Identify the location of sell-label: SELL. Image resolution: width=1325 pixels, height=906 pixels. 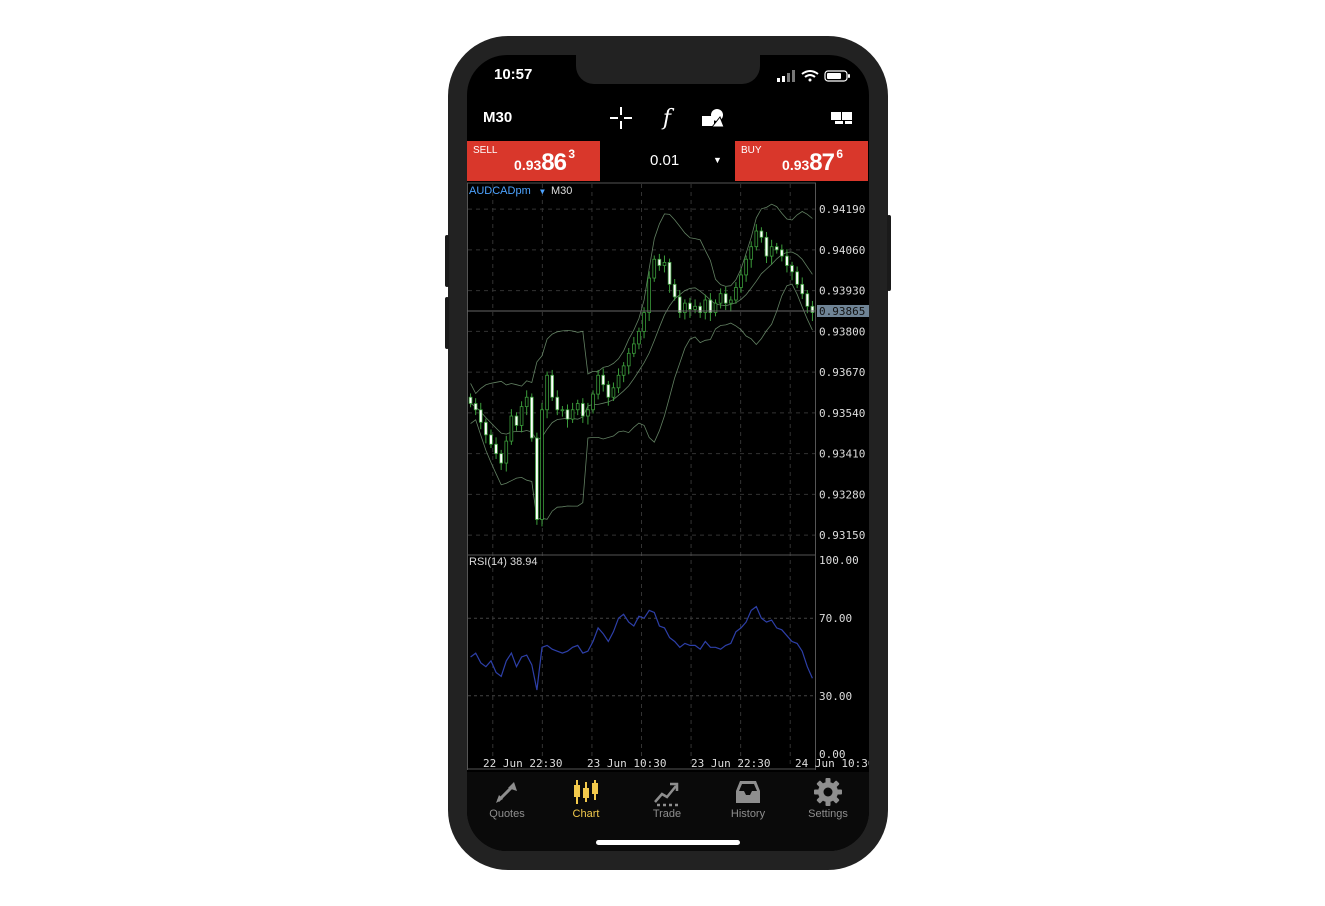
(485, 150).